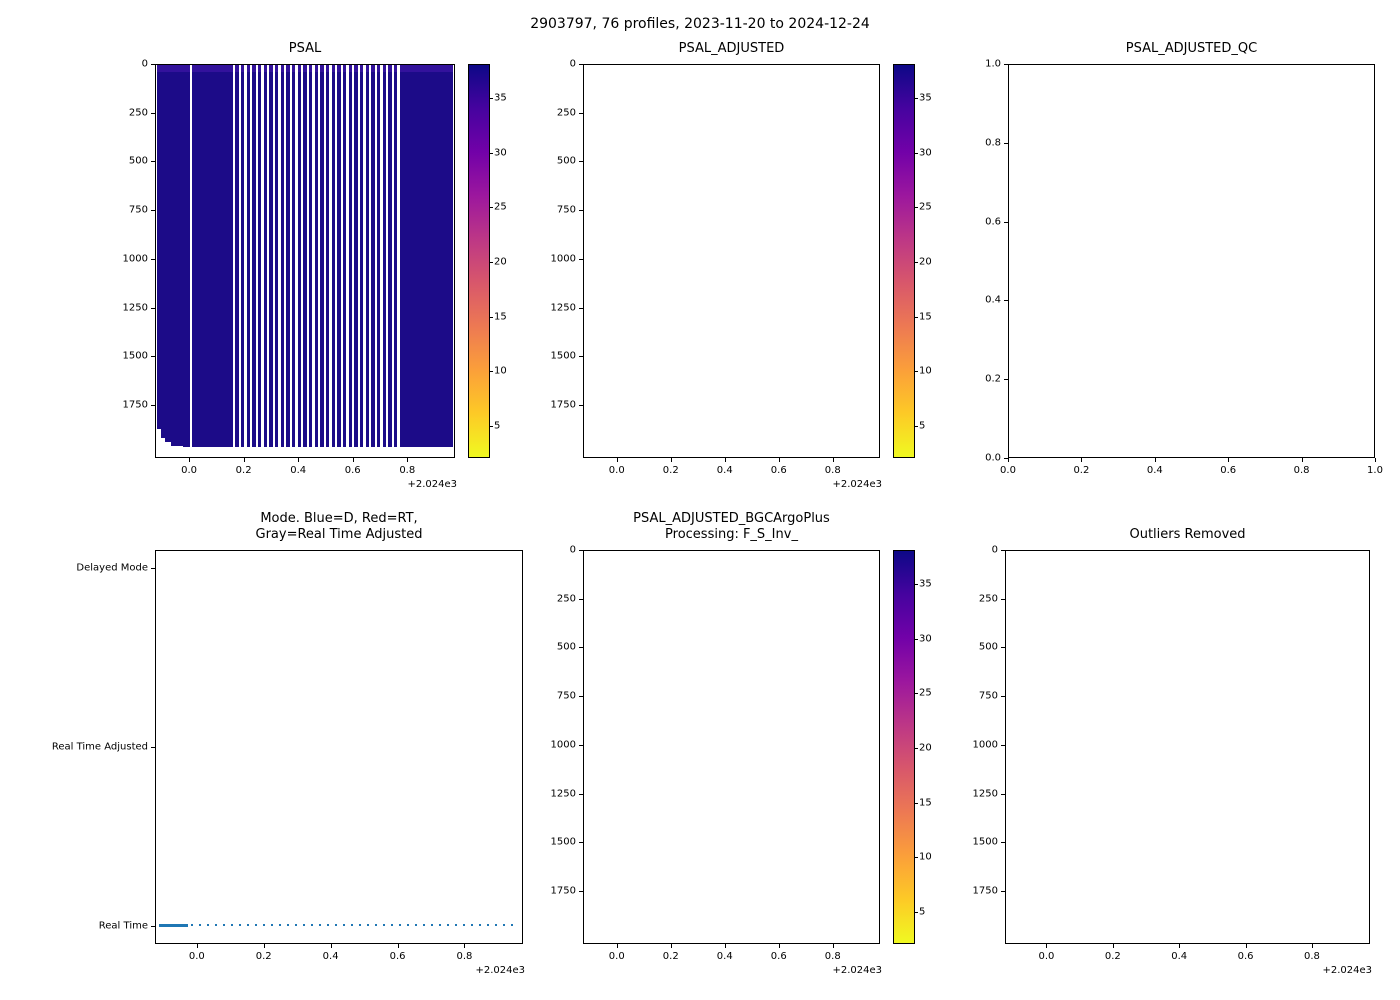 This screenshot has height=1000, width=1400. What do you see at coordinates (563, 356) in the screenshot?
I see `y-tick-label: 1500` at bounding box center [563, 356].